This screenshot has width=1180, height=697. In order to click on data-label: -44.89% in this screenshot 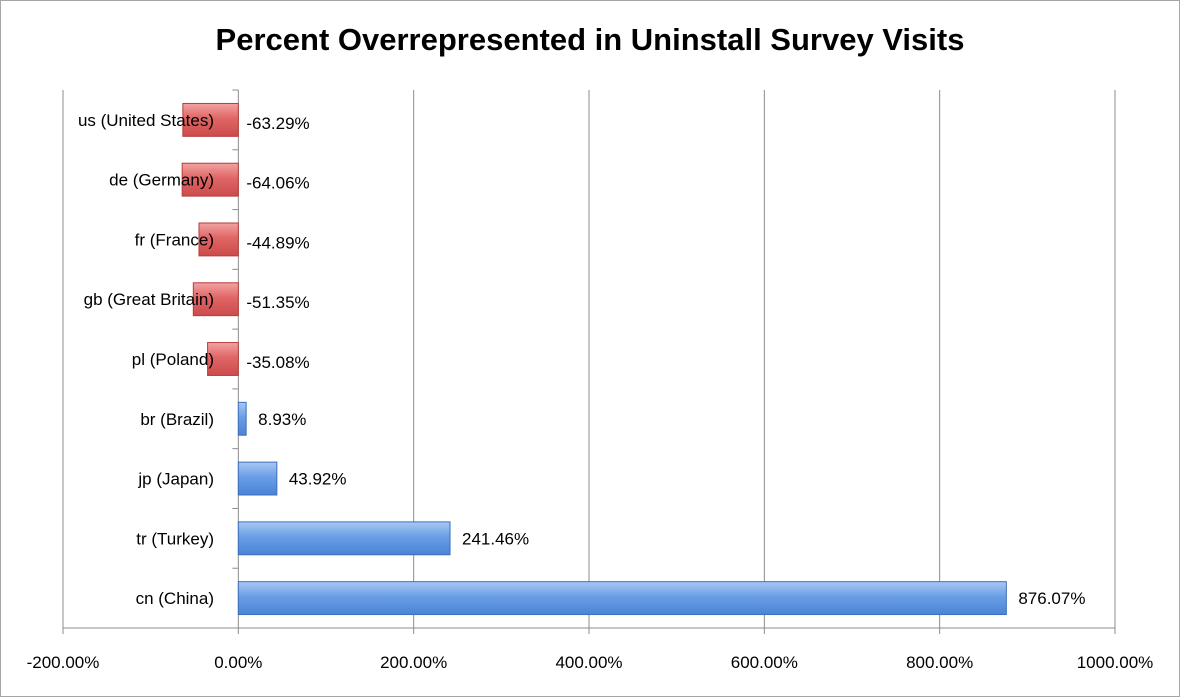, I will do `click(277, 242)`.